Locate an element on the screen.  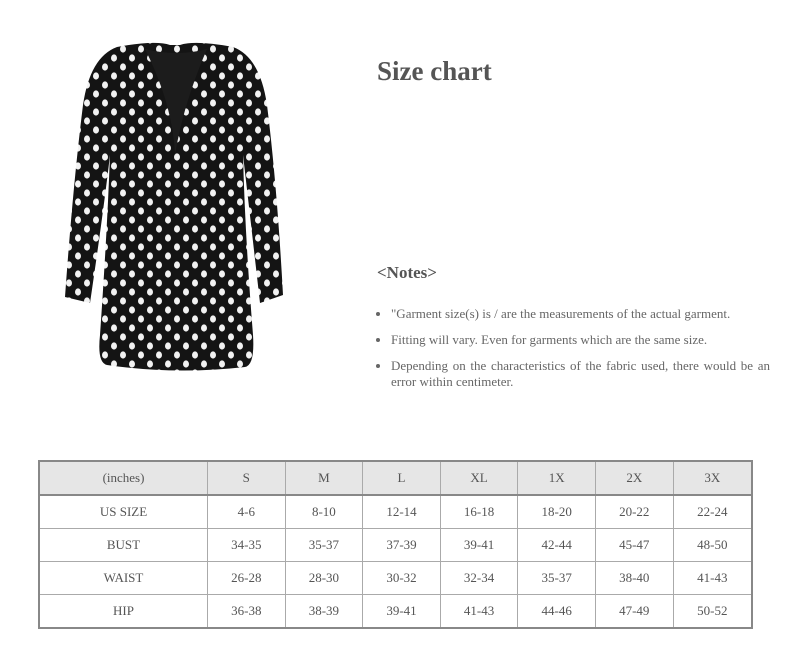
size-header: L is located at coordinates (401, 478).